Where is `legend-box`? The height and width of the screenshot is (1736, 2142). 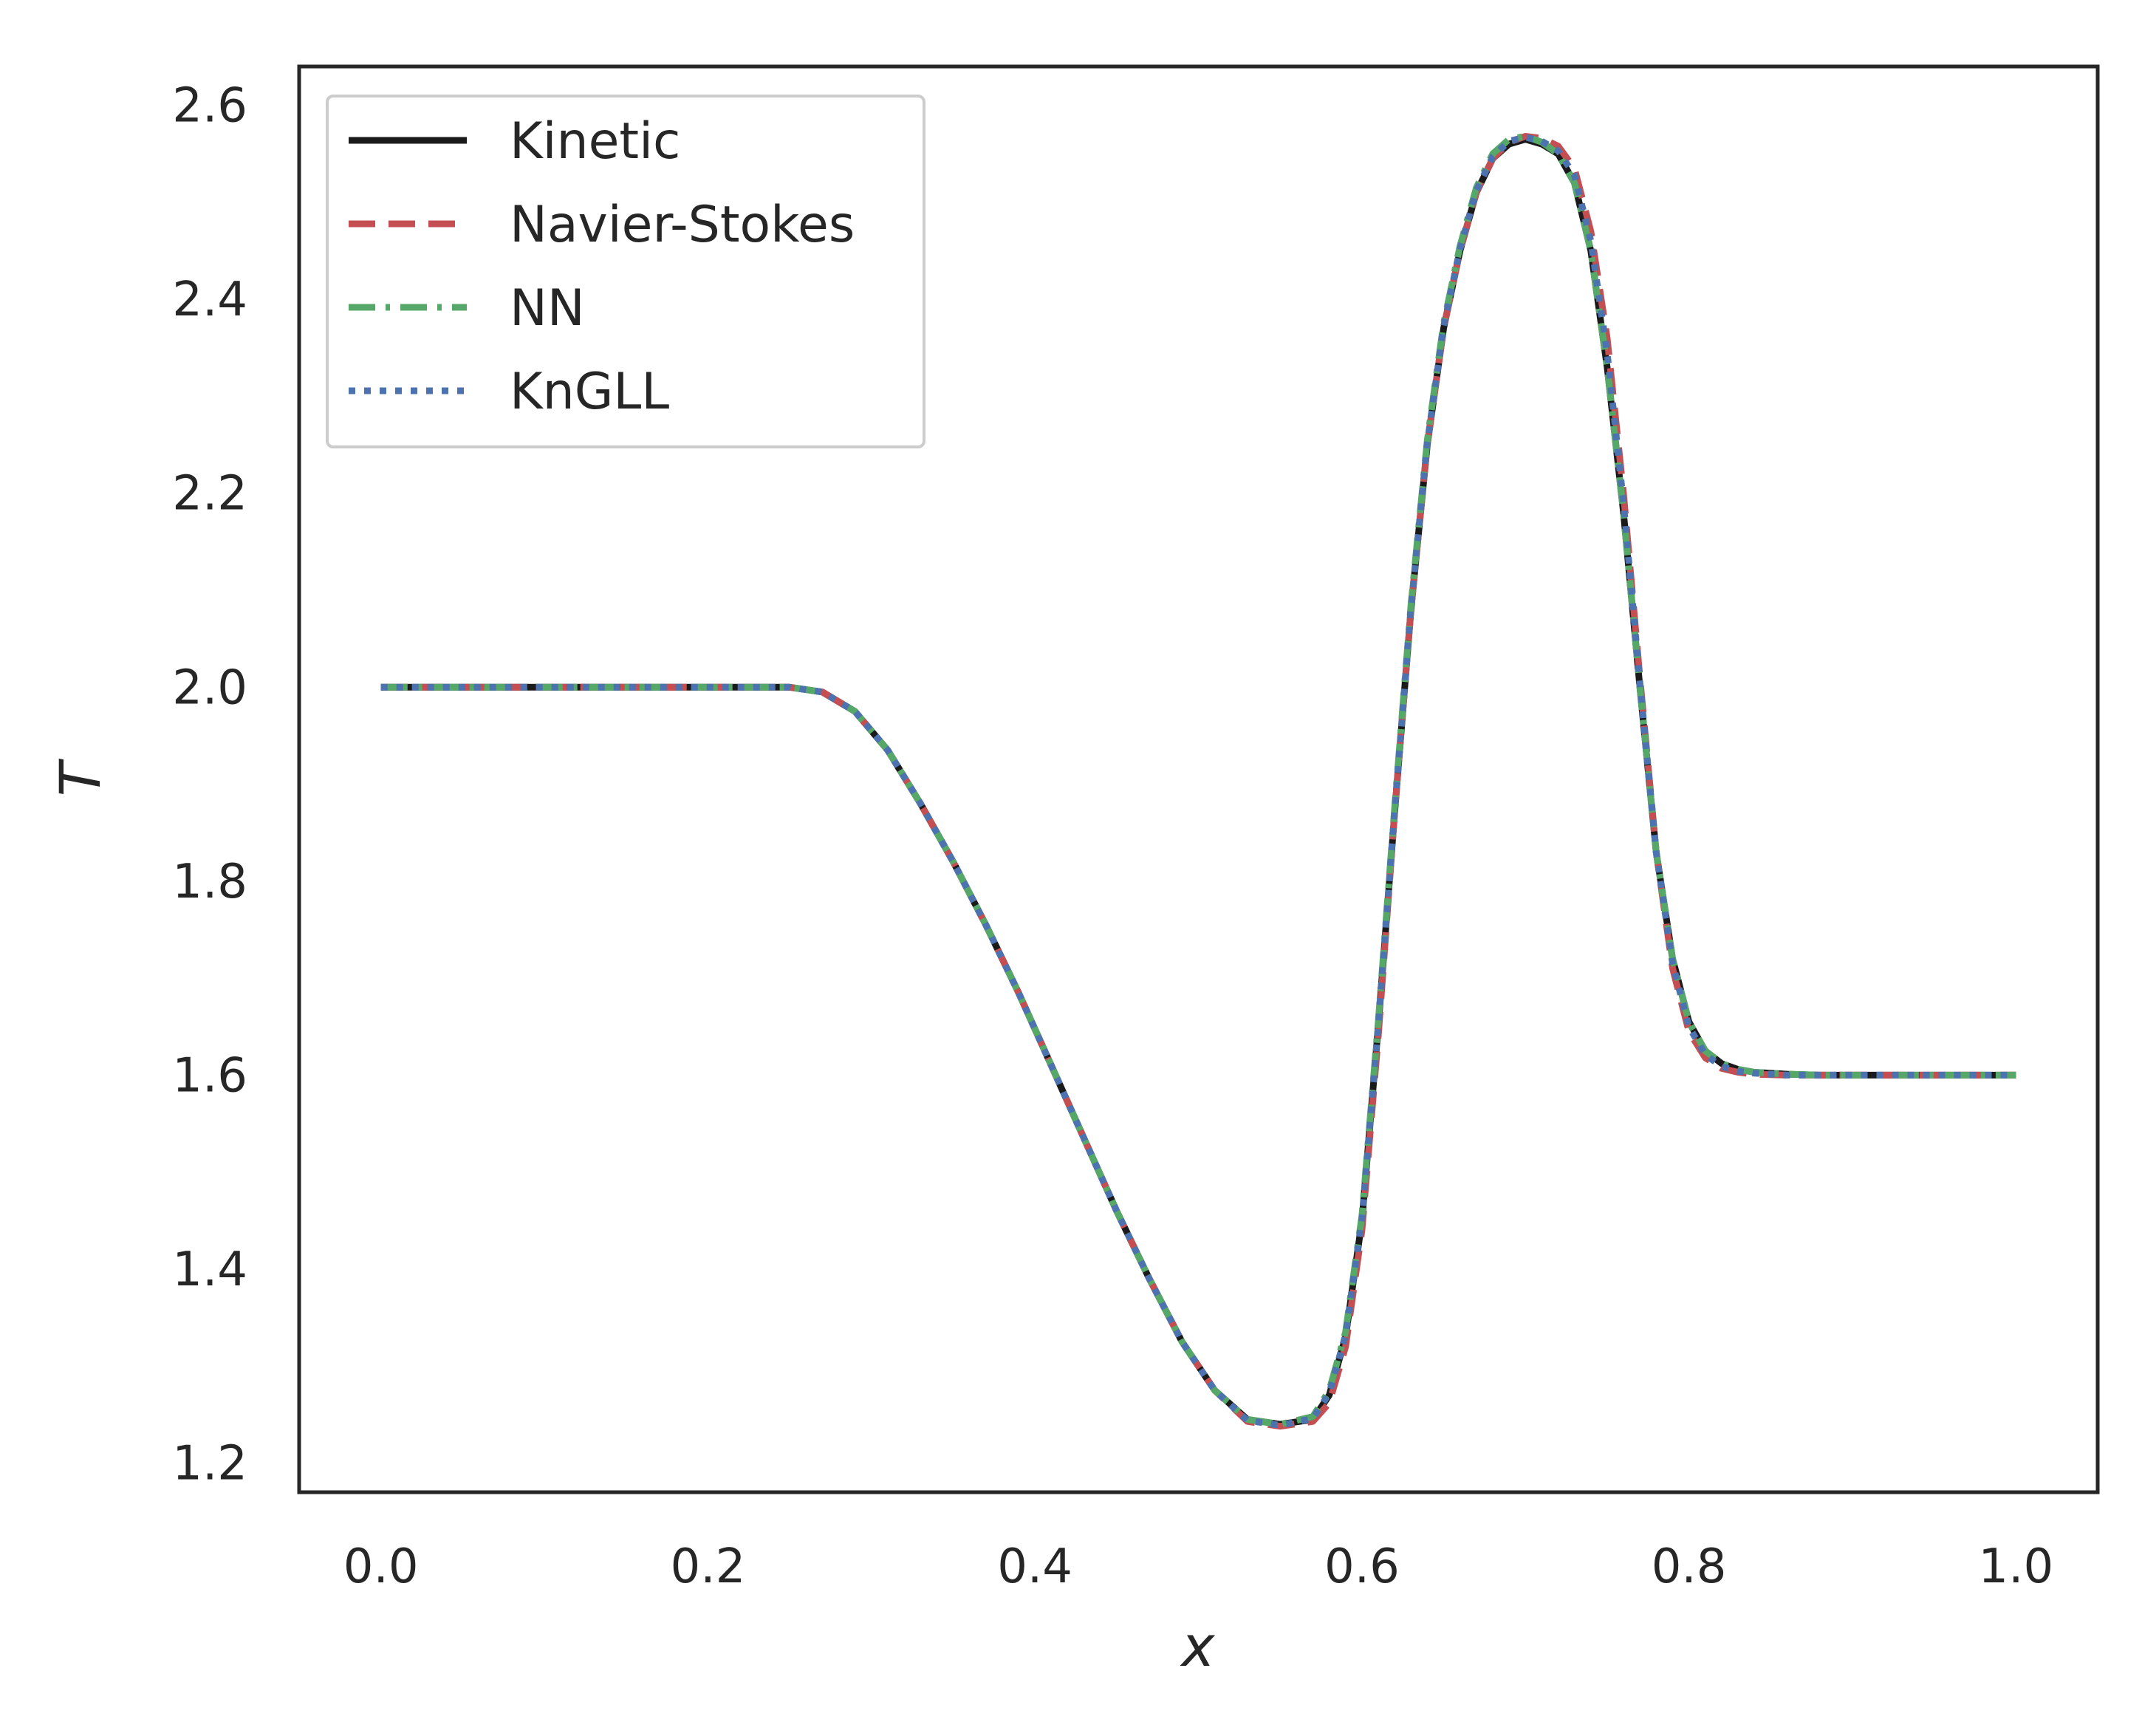
legend-box is located at coordinates (625, 271).